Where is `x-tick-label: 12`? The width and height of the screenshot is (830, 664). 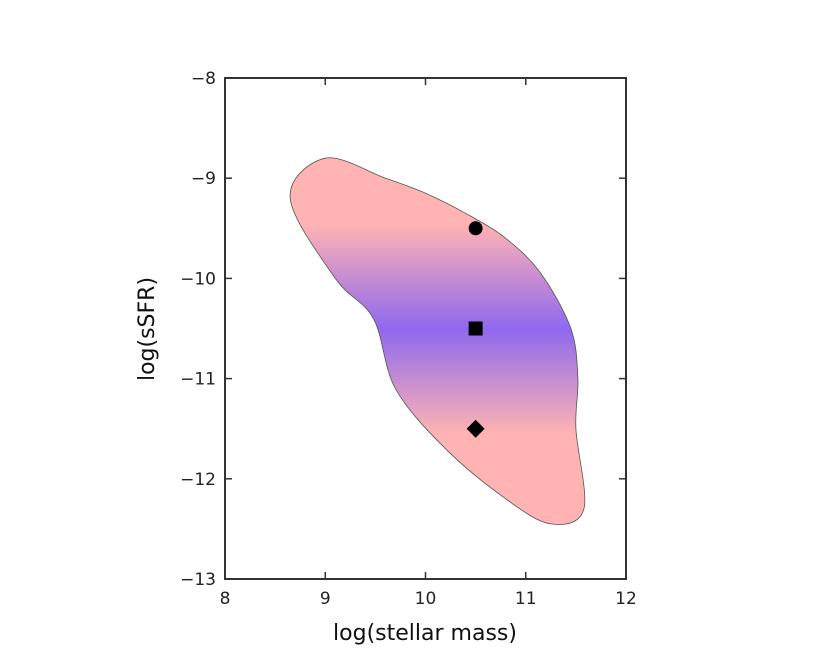
x-tick-label: 12 is located at coordinates (626, 599).